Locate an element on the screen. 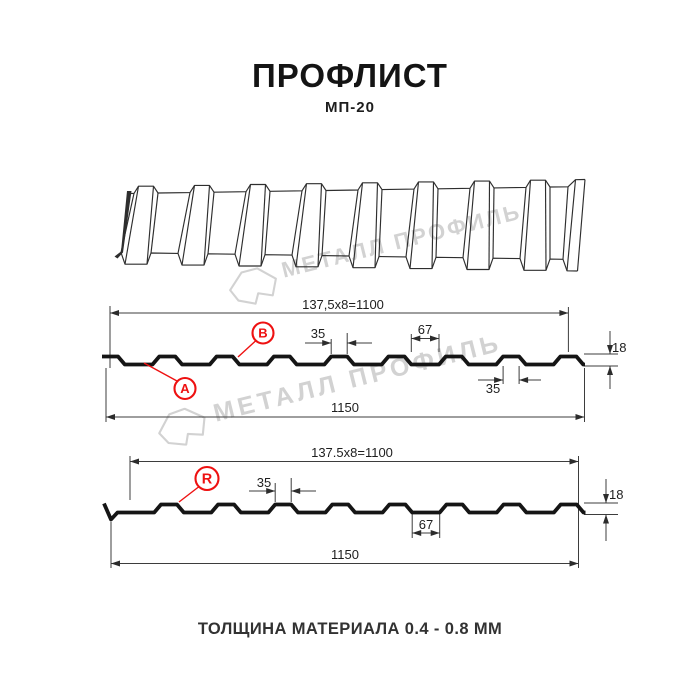 The image size is (700, 700). label-a-circle is located at coordinates (185, 388).